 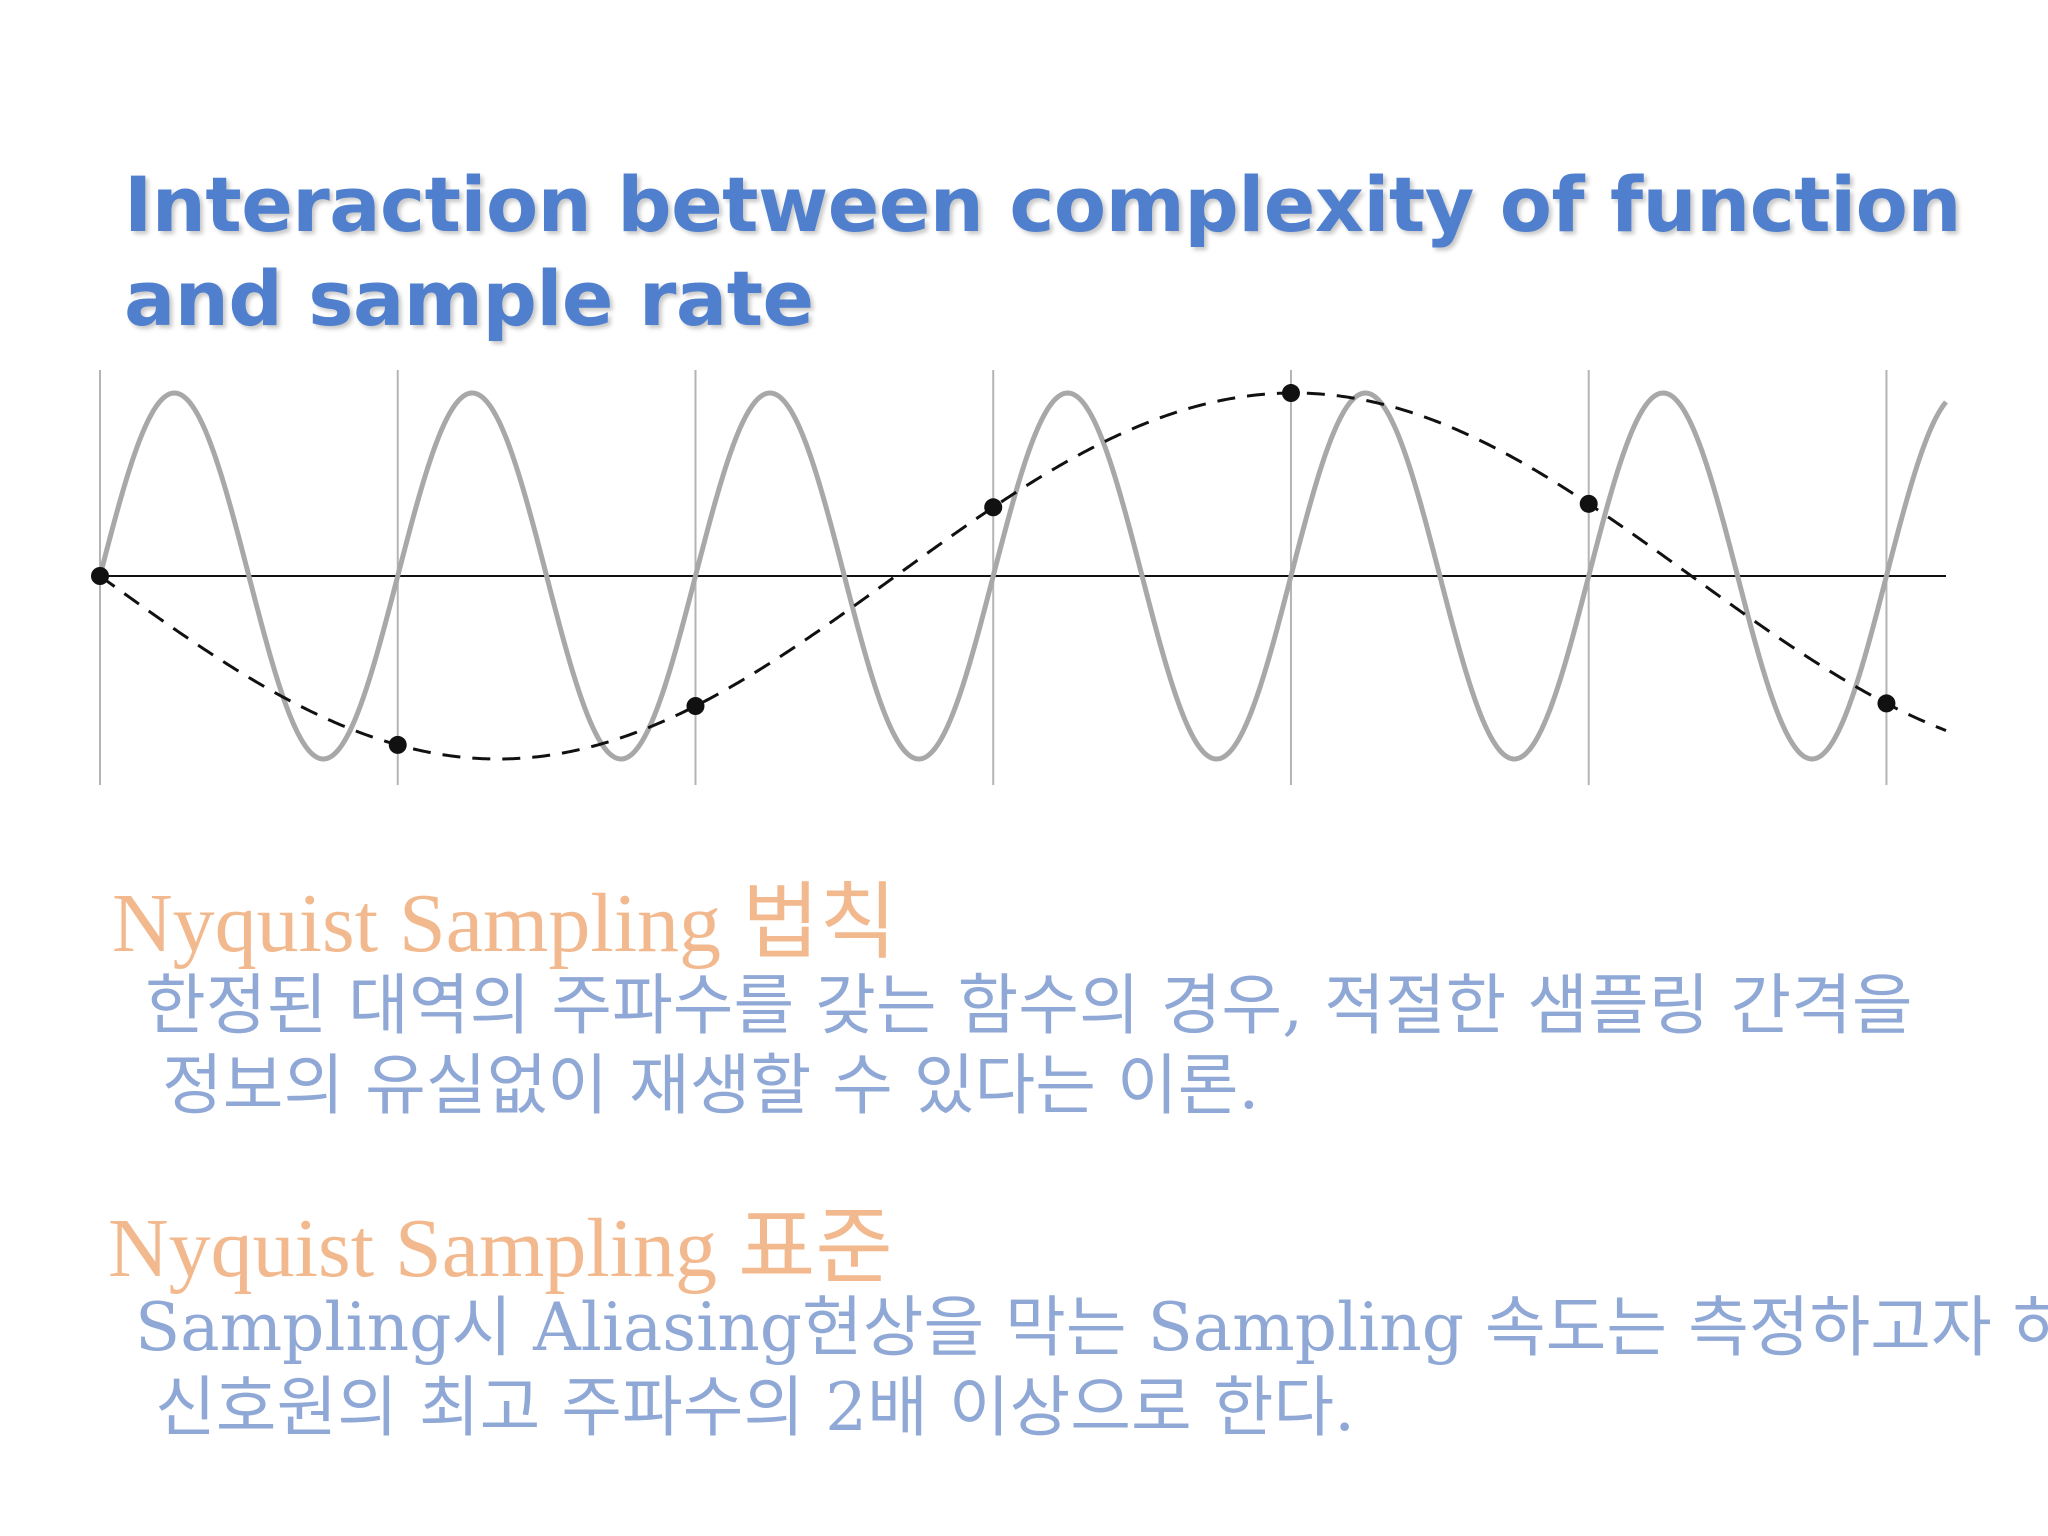 I want to click on nyquist-standard-body-line-2: 신호원의 최고 주파수의 2배 이상으로 한다., so click(x=755, y=1407).